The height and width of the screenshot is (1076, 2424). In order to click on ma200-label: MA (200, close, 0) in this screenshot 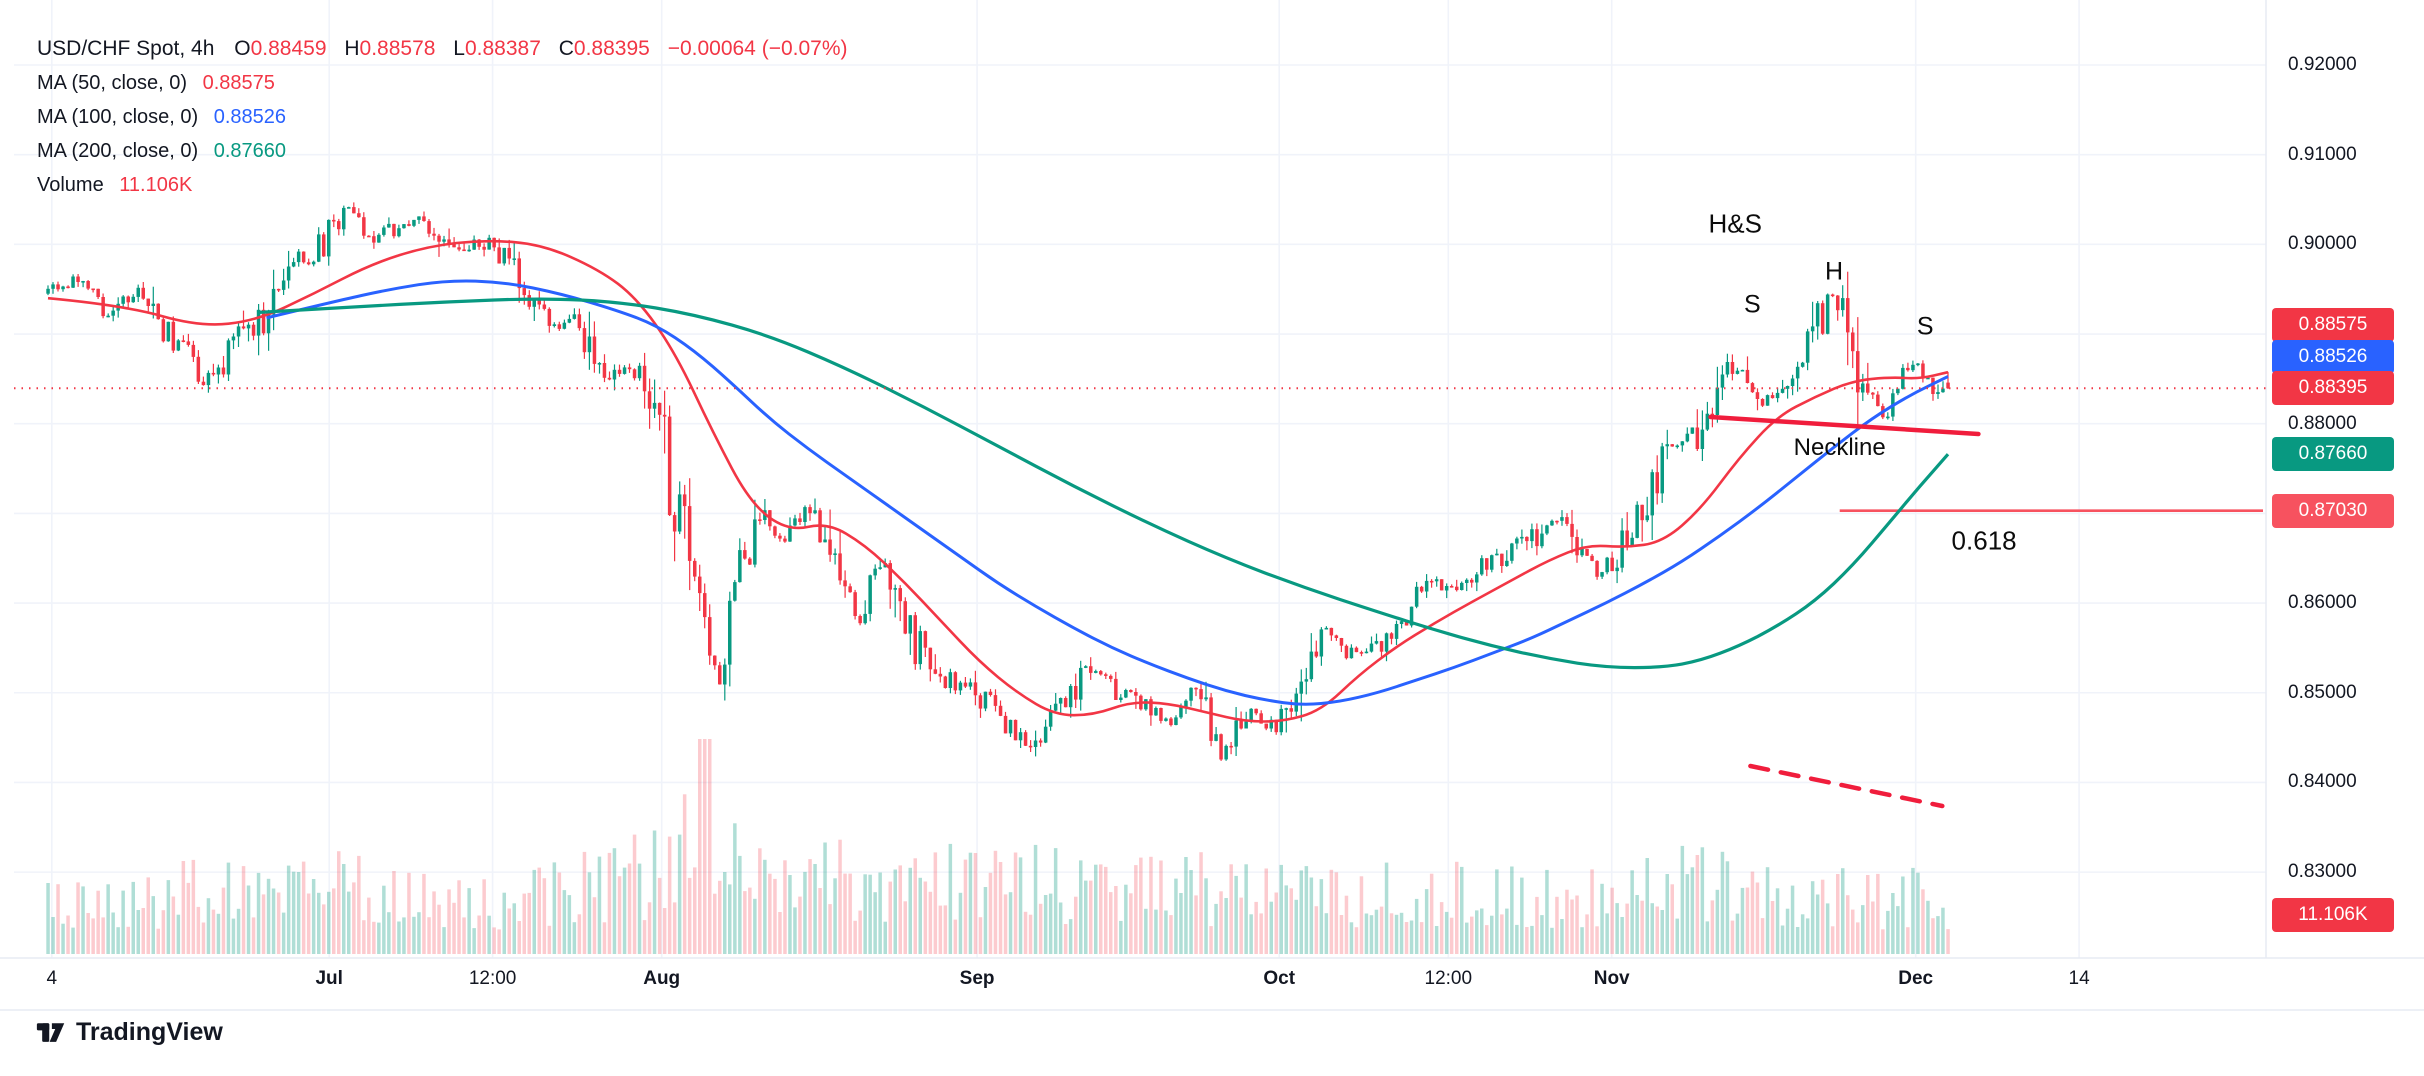, I will do `click(118, 151)`.